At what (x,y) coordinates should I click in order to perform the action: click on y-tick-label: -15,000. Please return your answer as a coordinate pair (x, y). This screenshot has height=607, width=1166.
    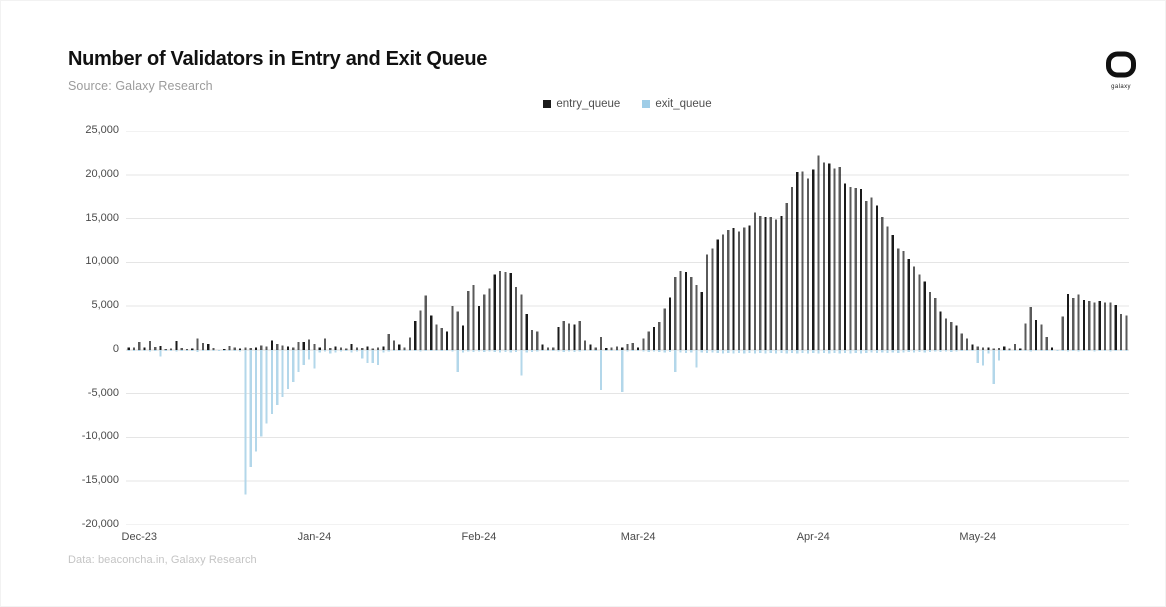
    Looking at the image, I should click on (100, 480).